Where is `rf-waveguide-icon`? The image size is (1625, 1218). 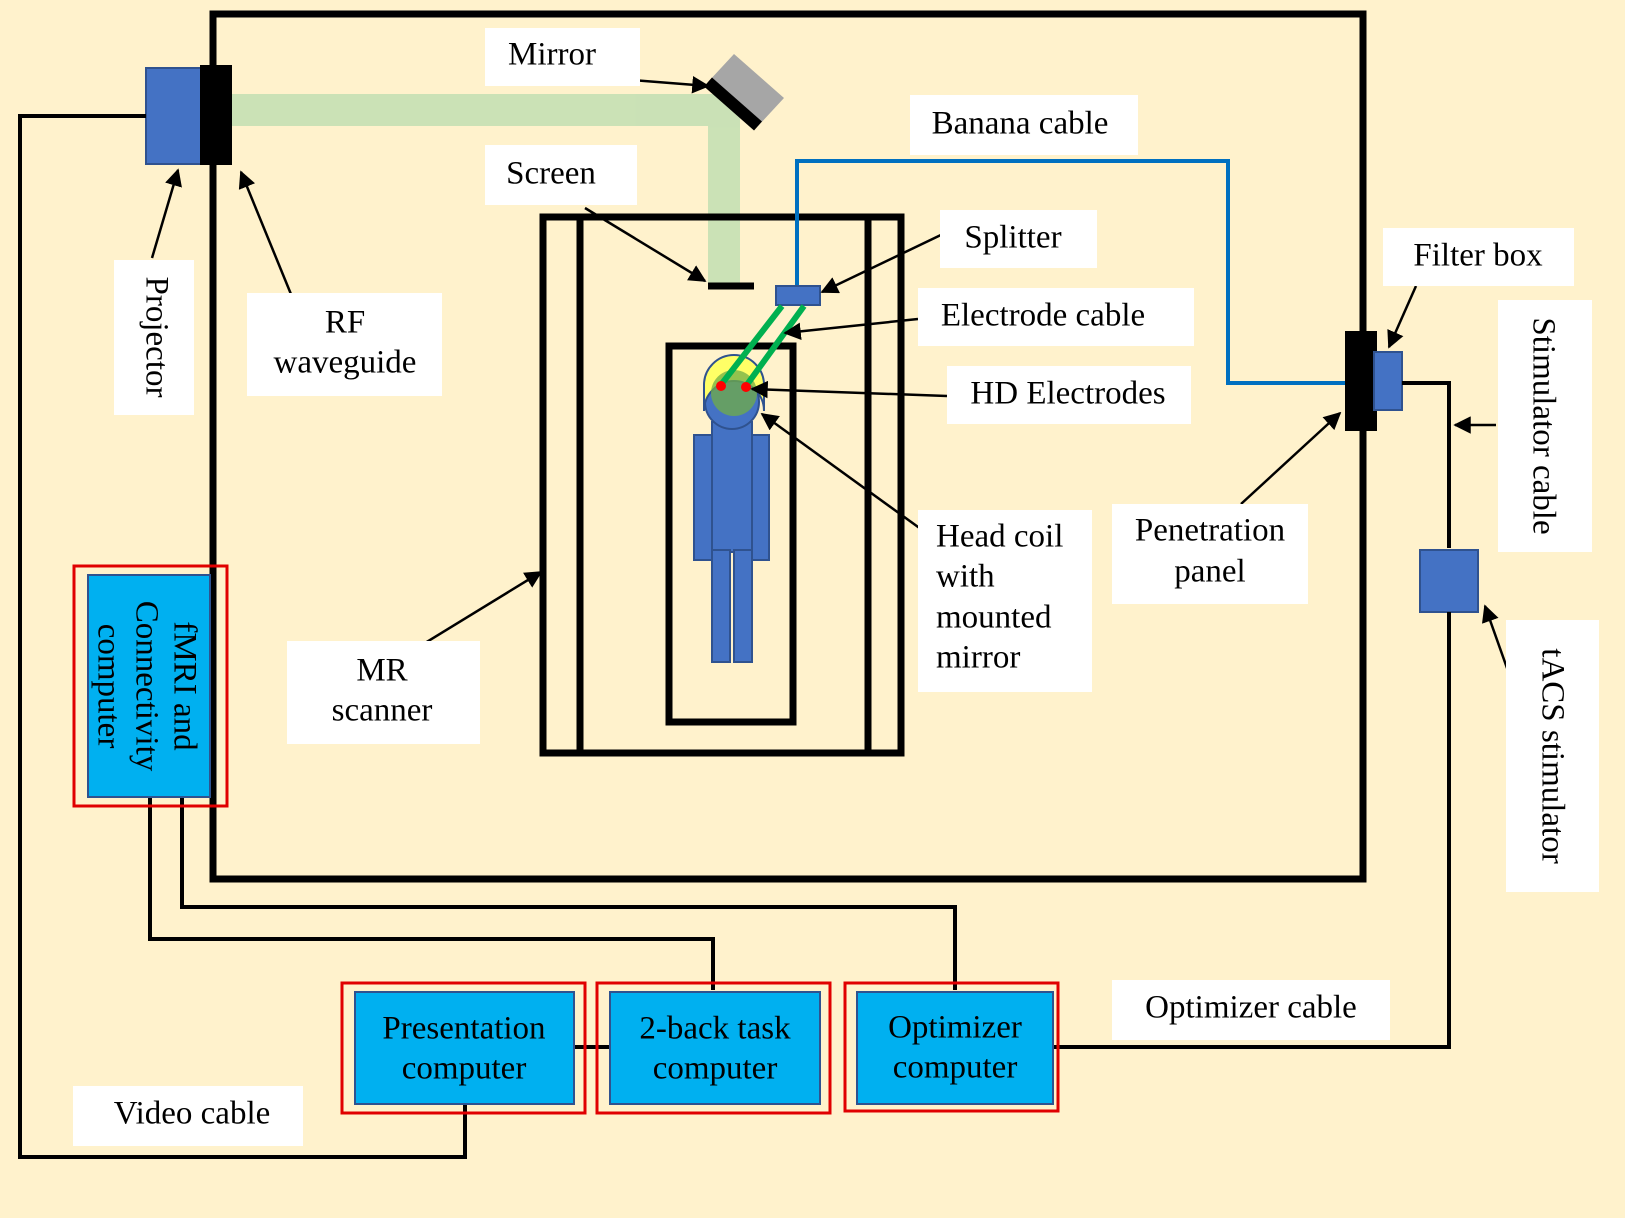
rf-waveguide-icon is located at coordinates (216, 115).